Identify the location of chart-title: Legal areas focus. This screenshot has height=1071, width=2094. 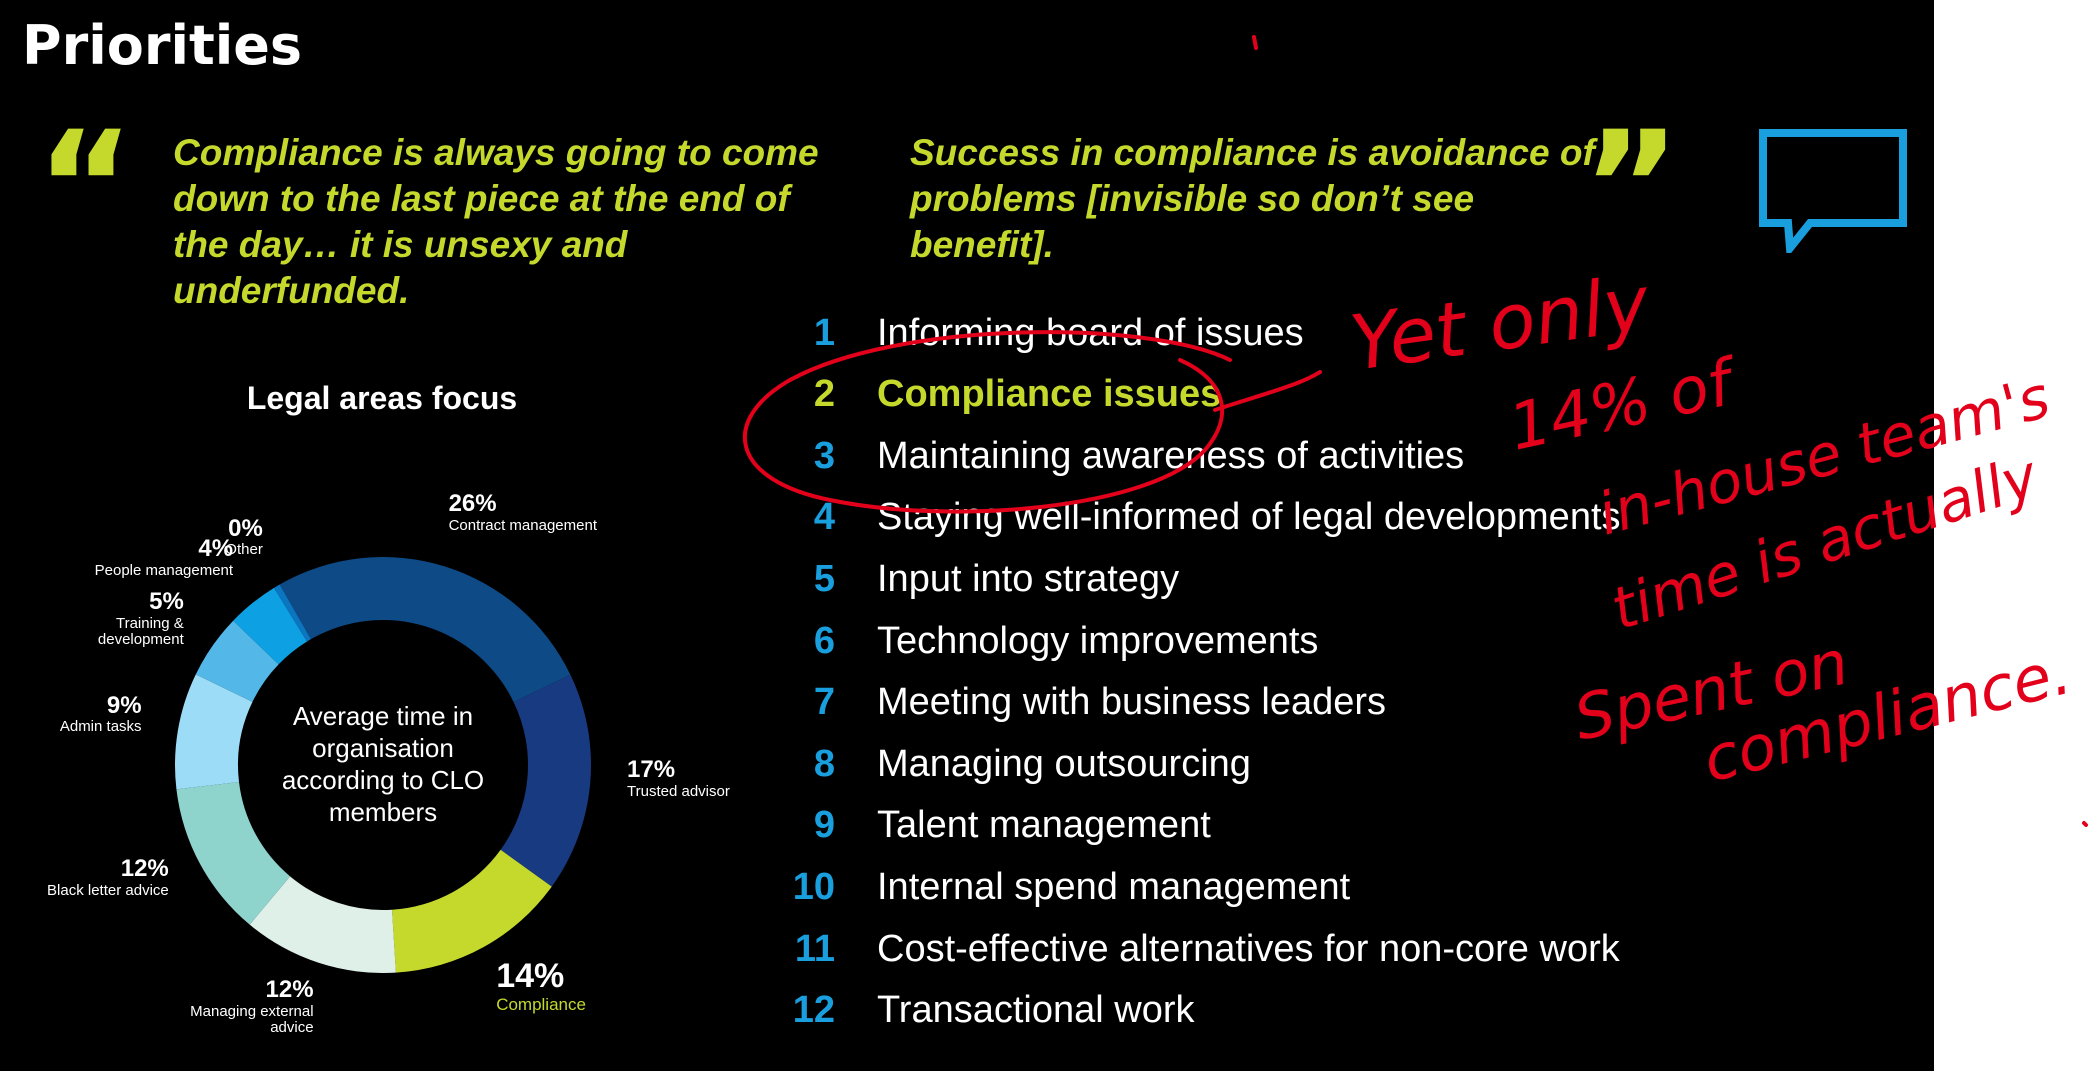
(382, 398).